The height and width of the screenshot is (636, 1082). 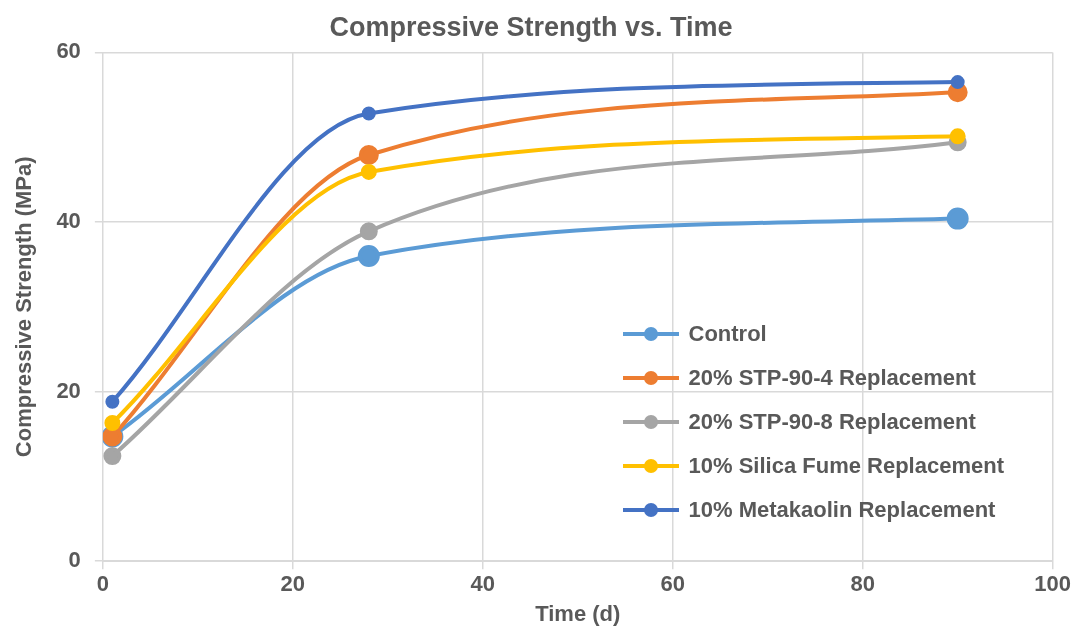 What do you see at coordinates (846, 466) in the screenshot?
I see `legend-label: 10% Silica Fume Replacement` at bounding box center [846, 466].